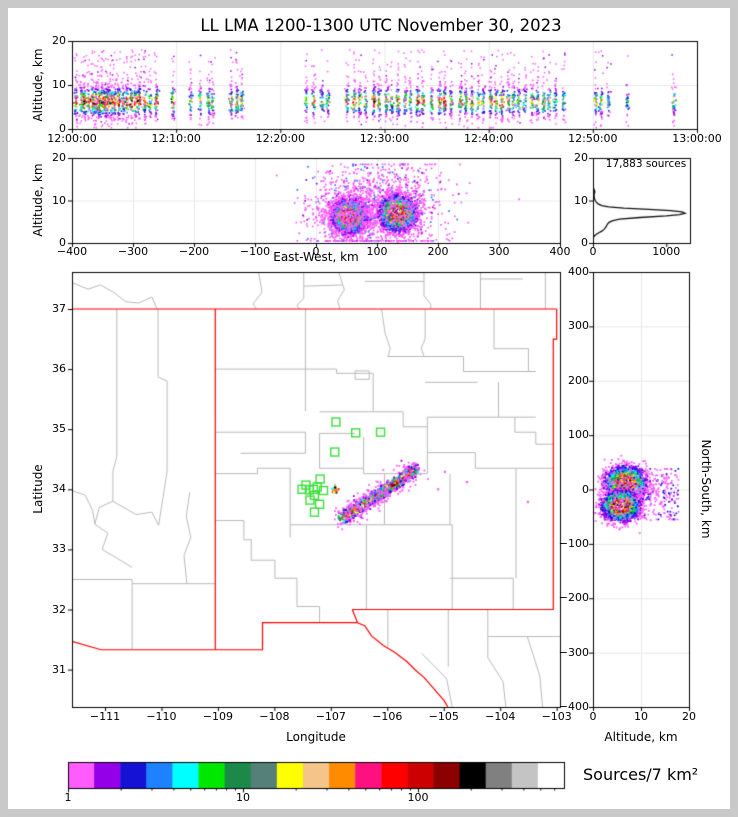 The height and width of the screenshot is (817, 738). Describe the element at coordinates (387, 716) in the screenshot. I see `map-xtick: −106` at that location.